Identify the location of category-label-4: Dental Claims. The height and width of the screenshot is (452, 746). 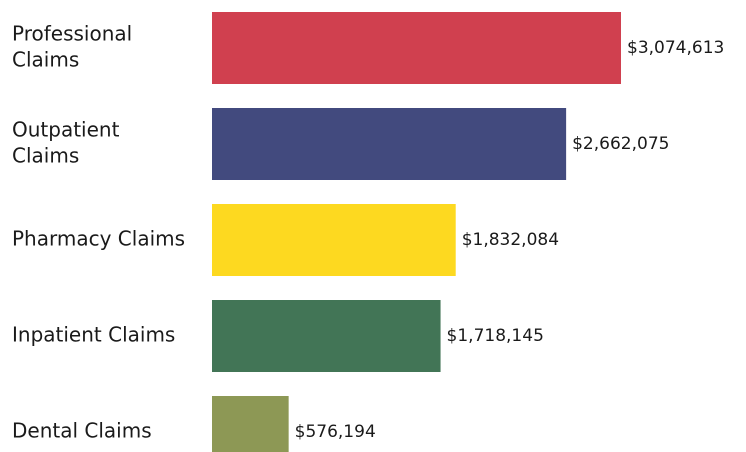
(82, 431).